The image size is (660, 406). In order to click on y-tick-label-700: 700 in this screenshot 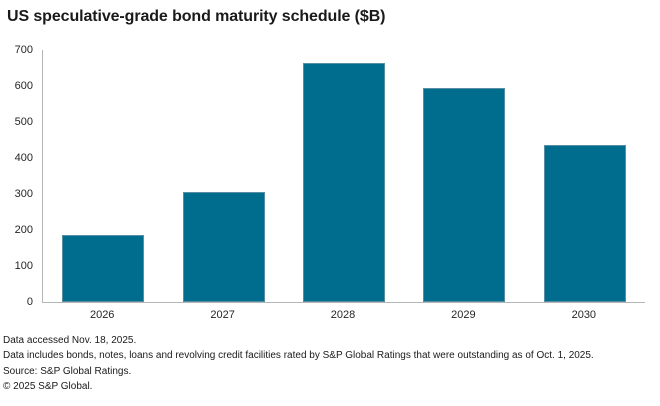, I will do `click(23, 49)`.